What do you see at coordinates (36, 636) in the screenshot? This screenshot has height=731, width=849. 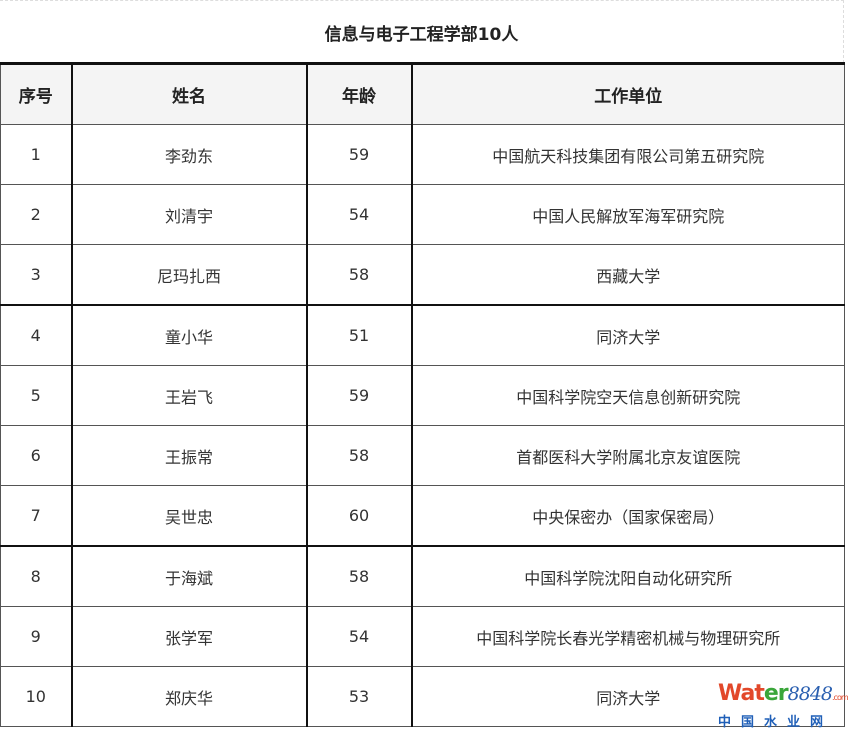 I see `cell-index: 9` at bounding box center [36, 636].